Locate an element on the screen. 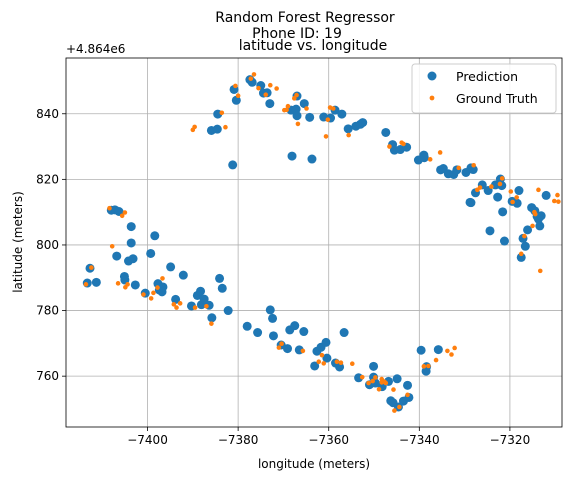 The image size is (575, 480). legend-marker-prediction is located at coordinates (432, 76).